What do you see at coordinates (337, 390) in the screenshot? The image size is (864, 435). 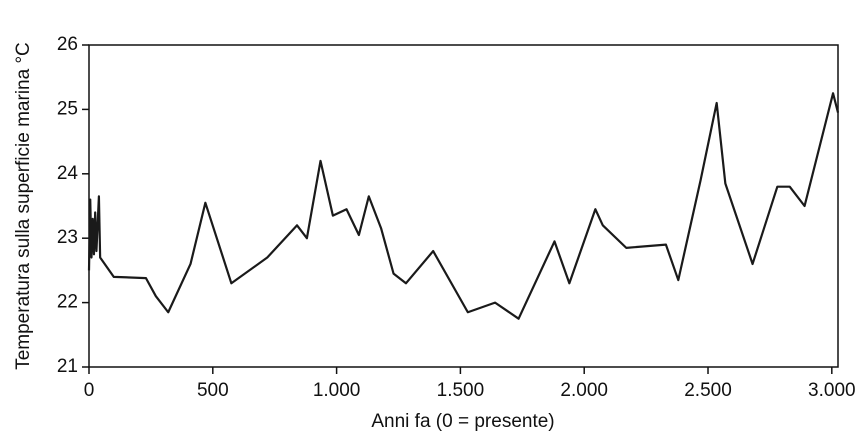 I see `x-tick-label: 1.000` at bounding box center [337, 390].